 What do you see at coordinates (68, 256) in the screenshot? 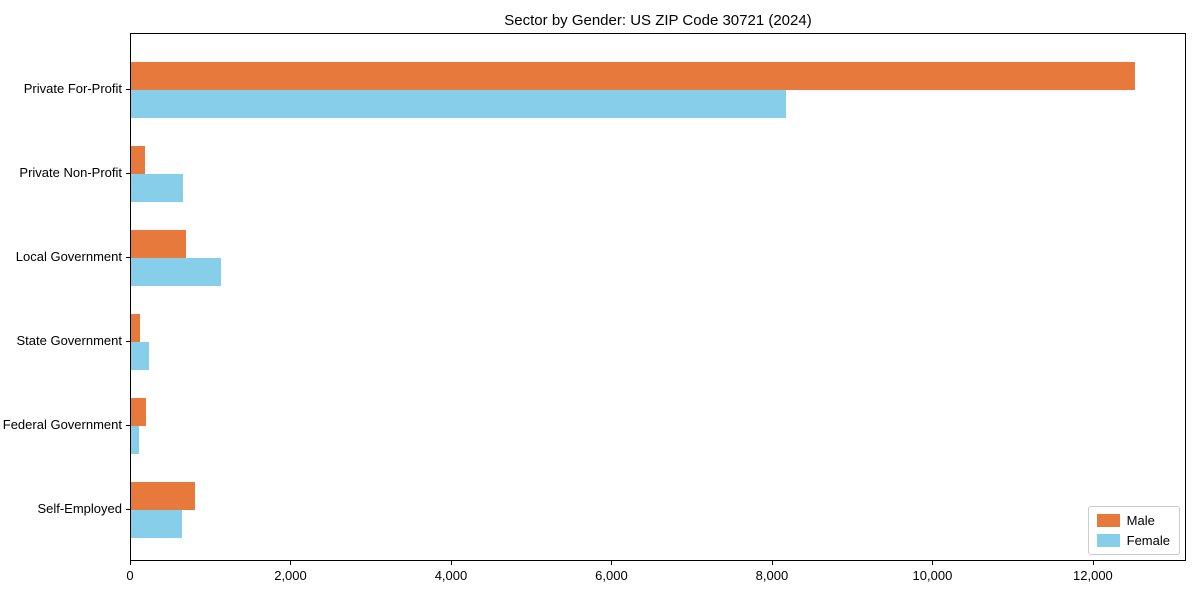
I see `y-tick-label: Local Government` at bounding box center [68, 256].